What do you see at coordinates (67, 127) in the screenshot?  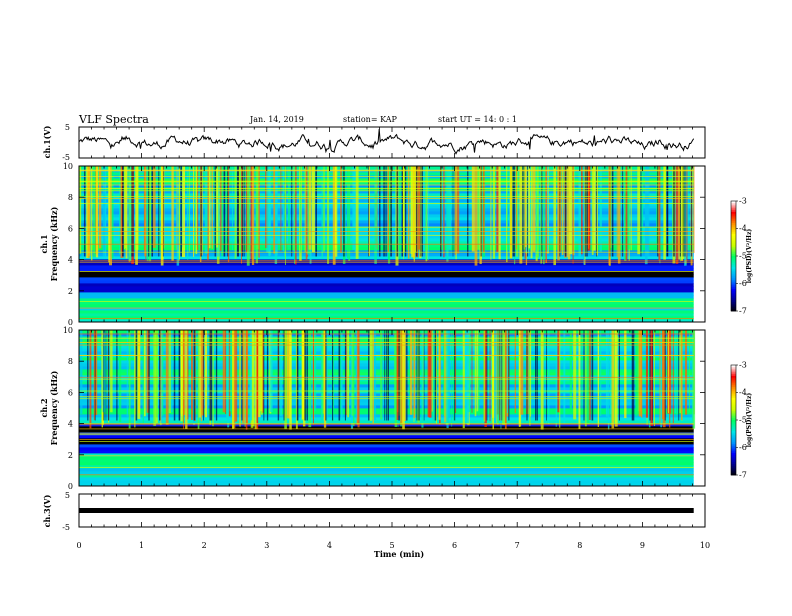 I see `ch1-ytick-top: 5` at bounding box center [67, 127].